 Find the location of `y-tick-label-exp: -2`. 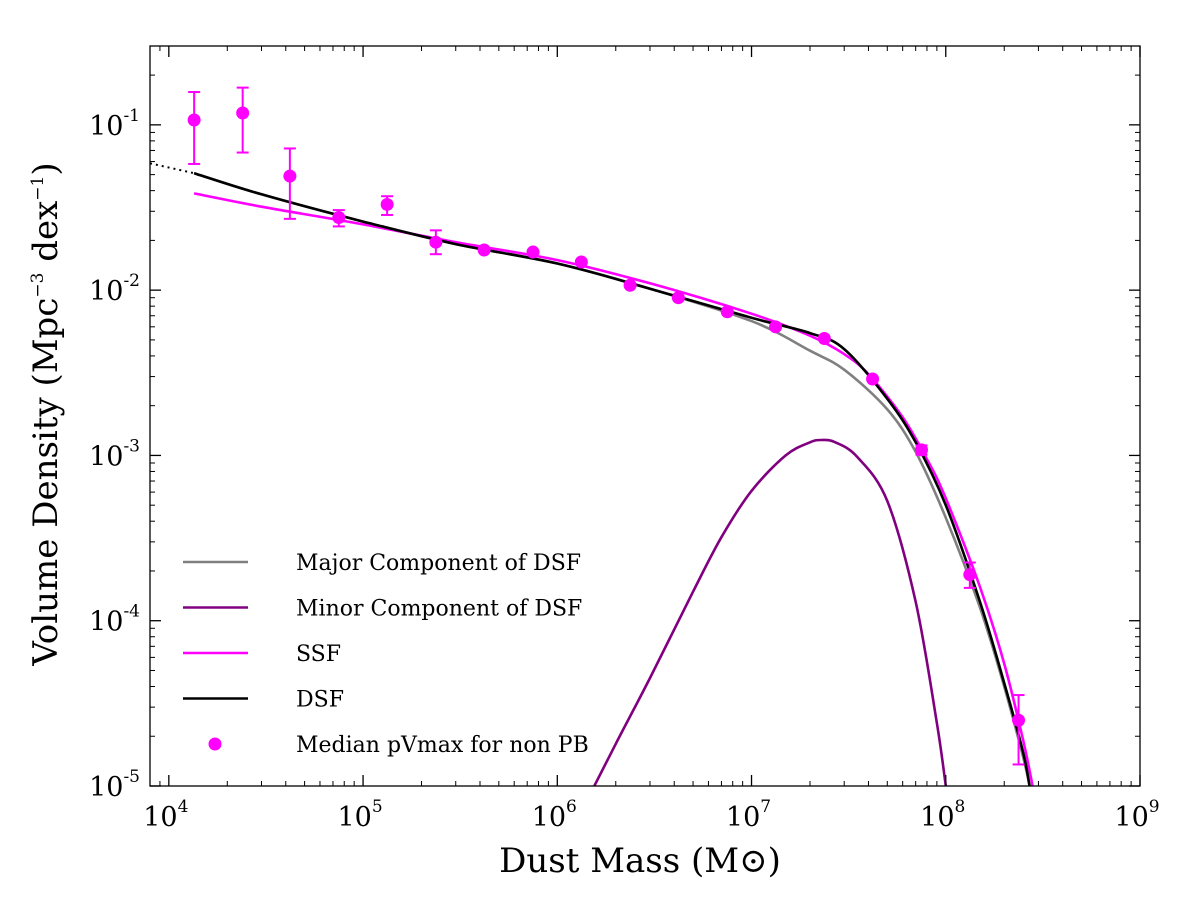

y-tick-label-exp: -2 is located at coordinates (131, 281).